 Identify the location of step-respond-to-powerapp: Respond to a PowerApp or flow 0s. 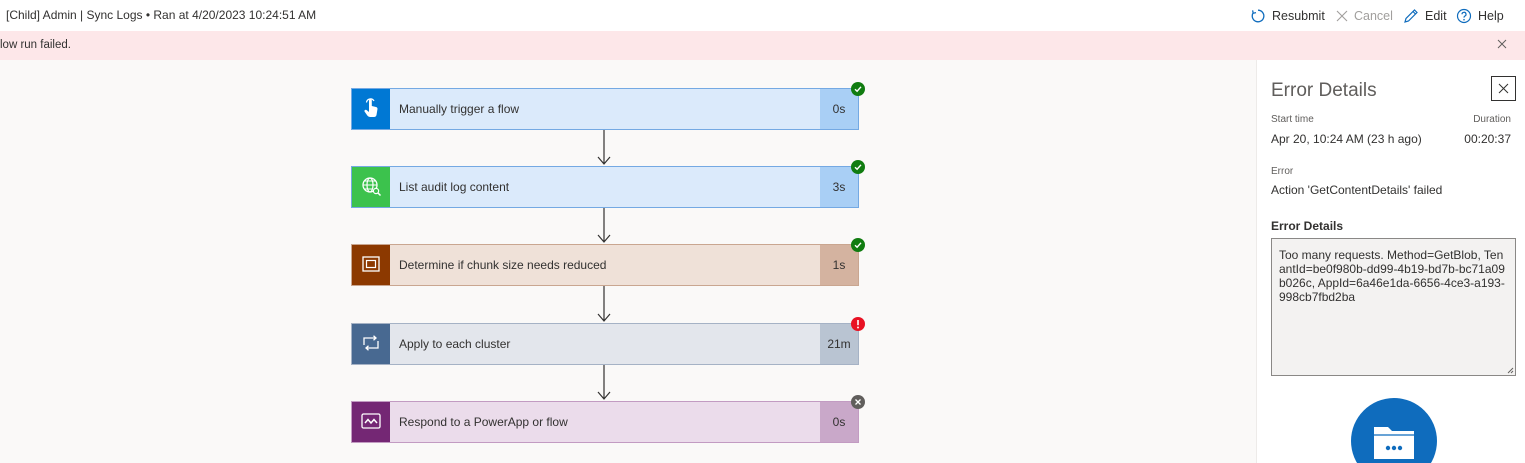
(608, 419).